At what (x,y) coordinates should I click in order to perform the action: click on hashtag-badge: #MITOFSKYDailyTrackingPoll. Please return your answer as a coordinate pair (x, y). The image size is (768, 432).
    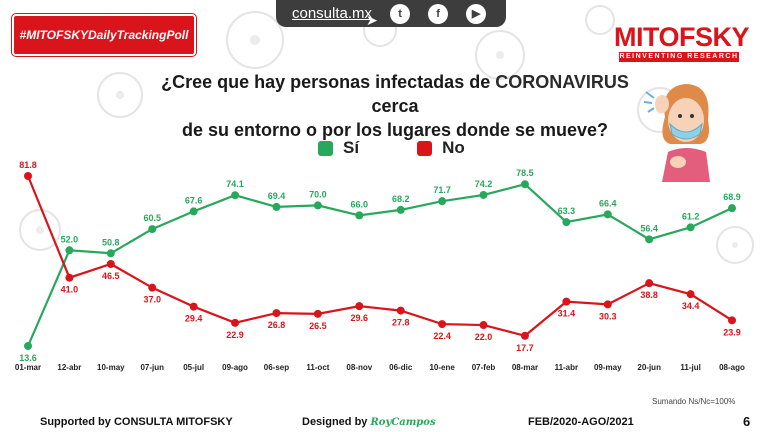
    Looking at the image, I should click on (104, 35).